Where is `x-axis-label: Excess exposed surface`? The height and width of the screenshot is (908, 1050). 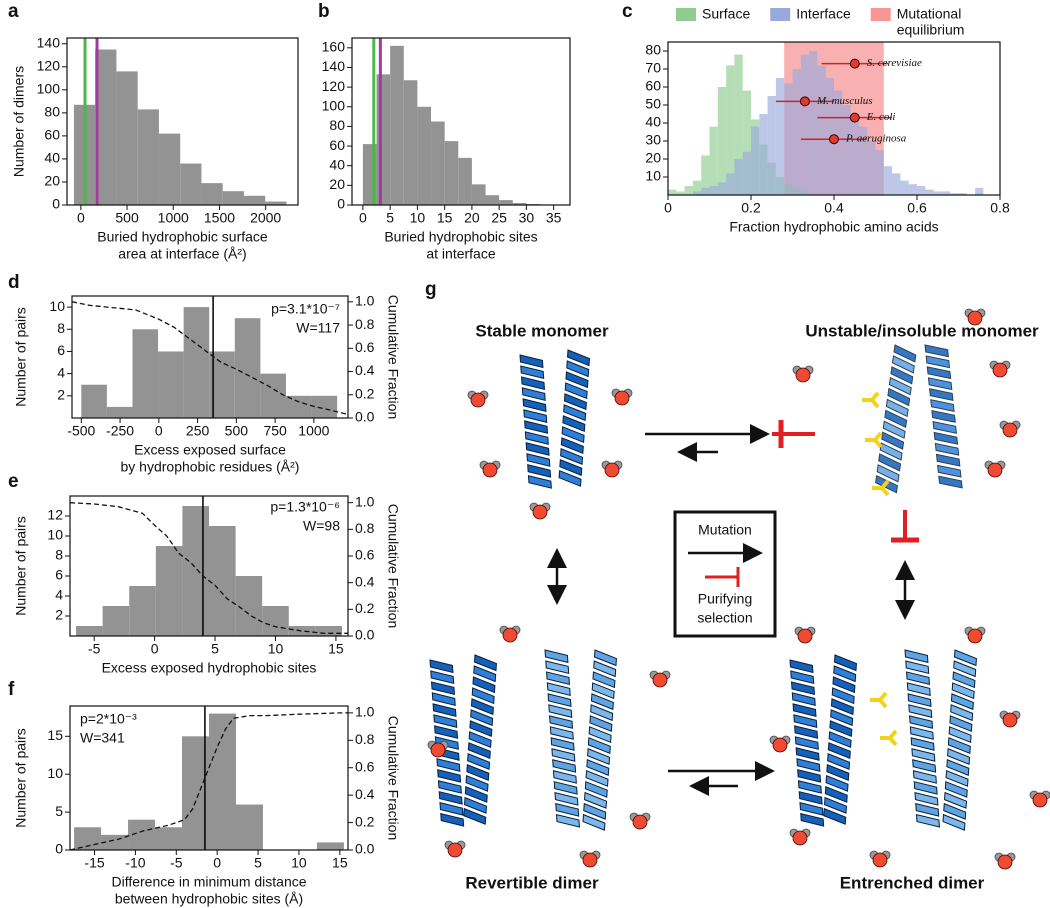
x-axis-label: Excess exposed surface is located at coordinates (210, 450).